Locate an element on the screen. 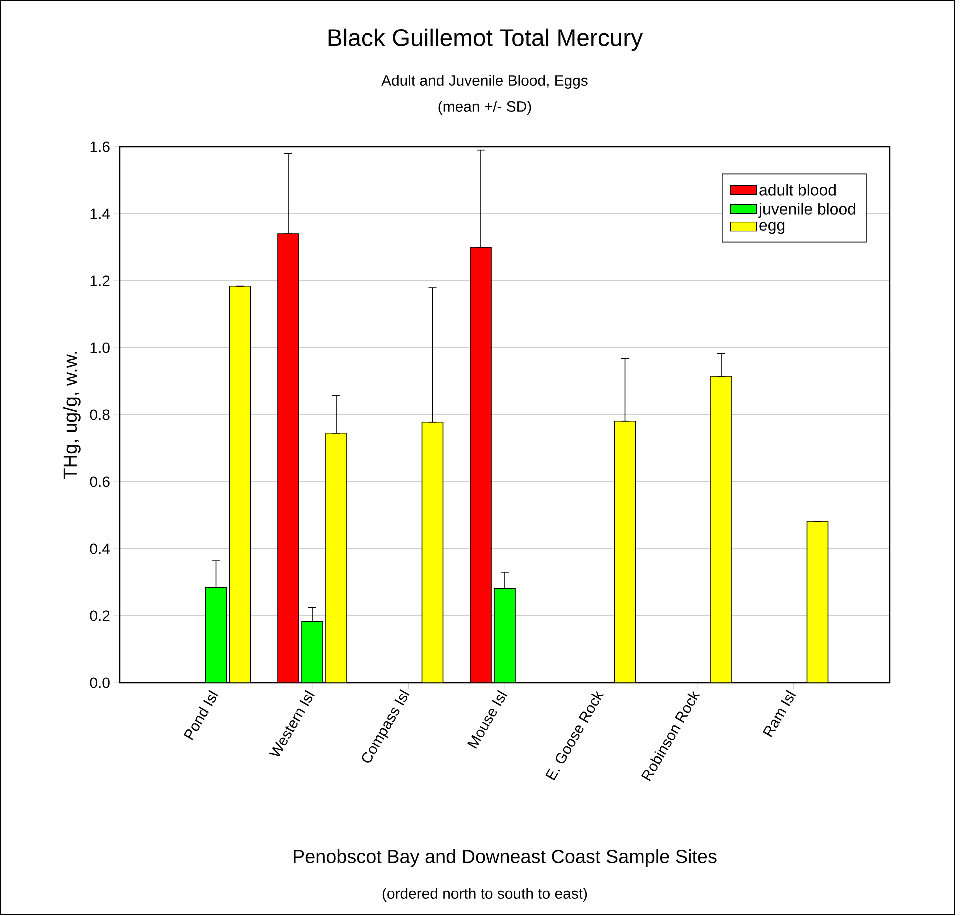 This screenshot has height=916, width=961. chart-subtitle: Adult and Juvenile Blood, Eggs is located at coordinates (485, 82).